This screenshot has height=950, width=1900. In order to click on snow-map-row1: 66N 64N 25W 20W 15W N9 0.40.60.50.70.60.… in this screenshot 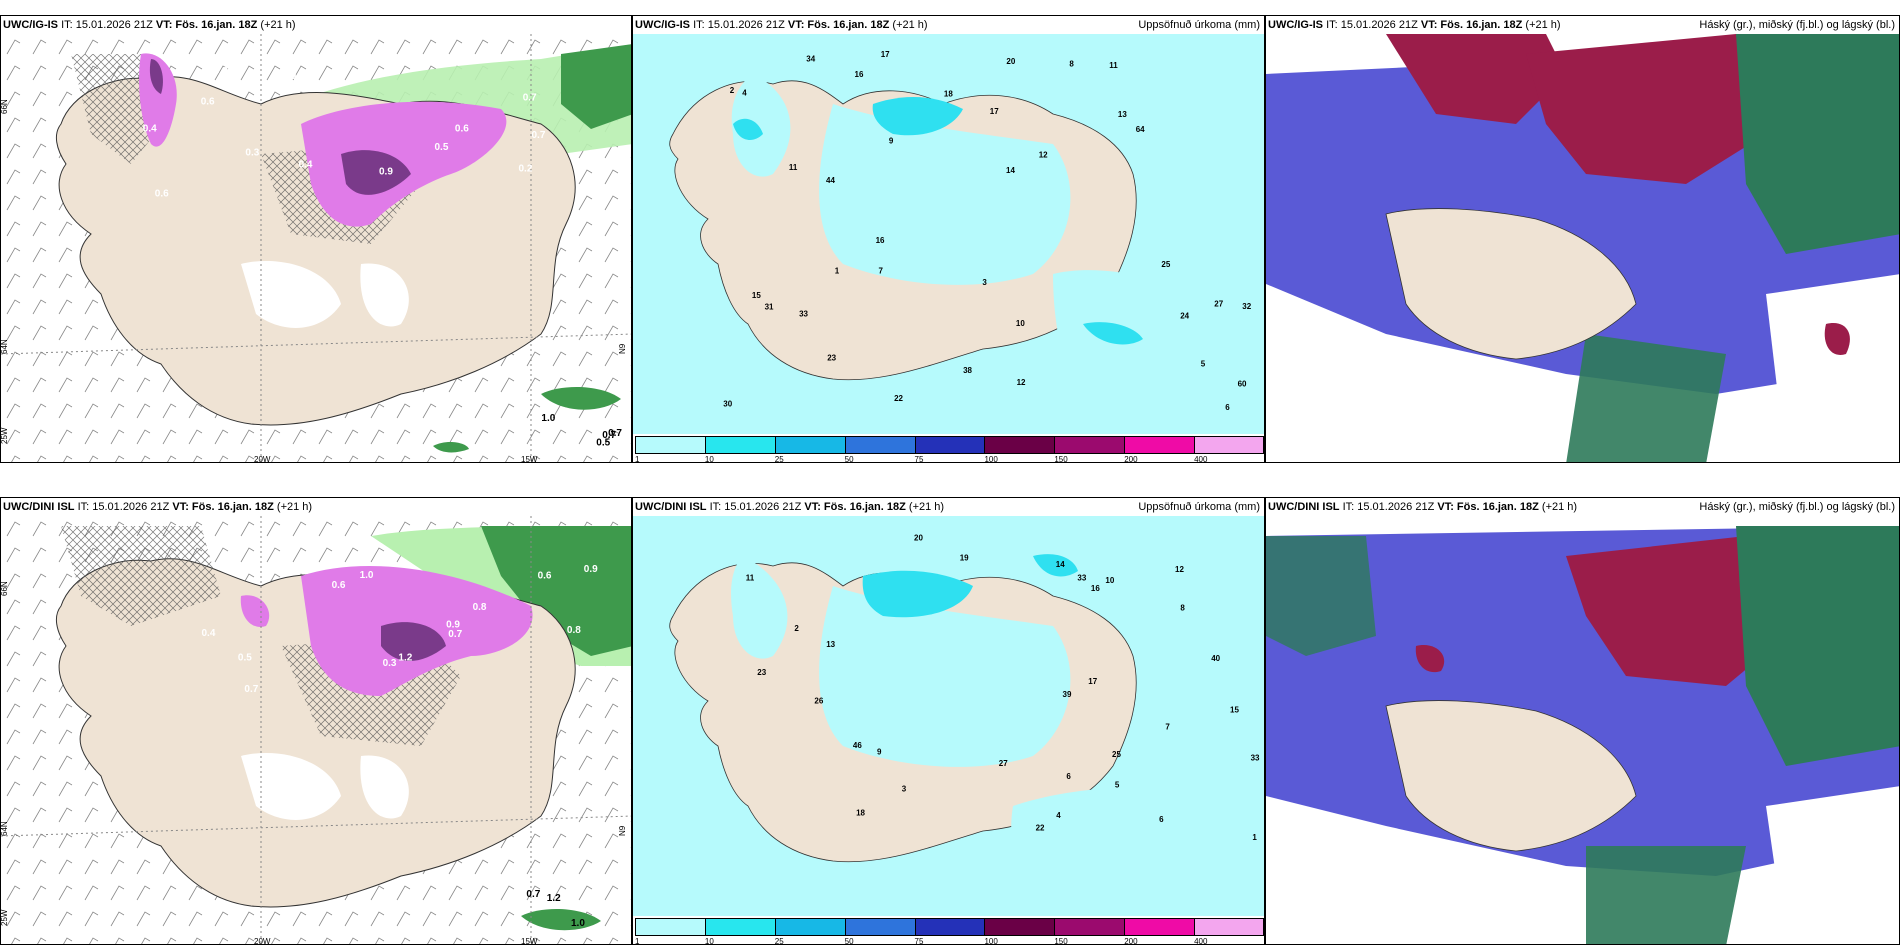, I will do `click(316, 248)`.